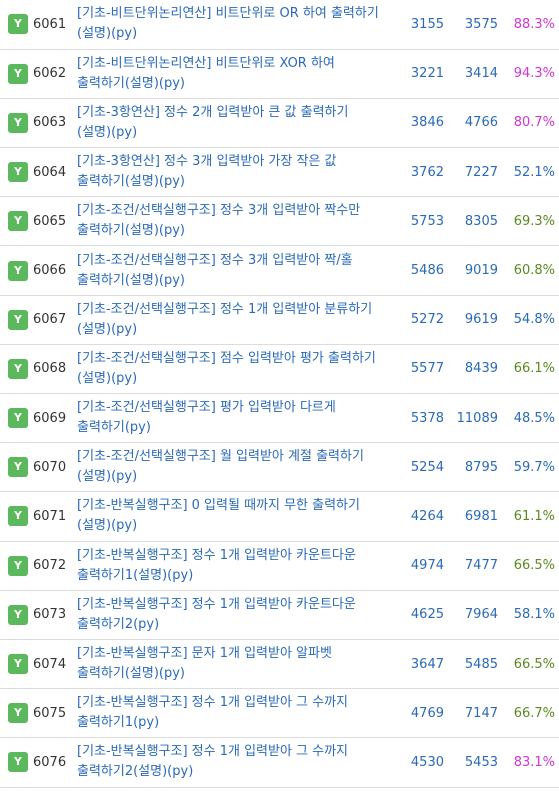 The height and width of the screenshot is (791, 559). Describe the element at coordinates (416, 123) in the screenshot. I see `solved-count: 3846` at that location.